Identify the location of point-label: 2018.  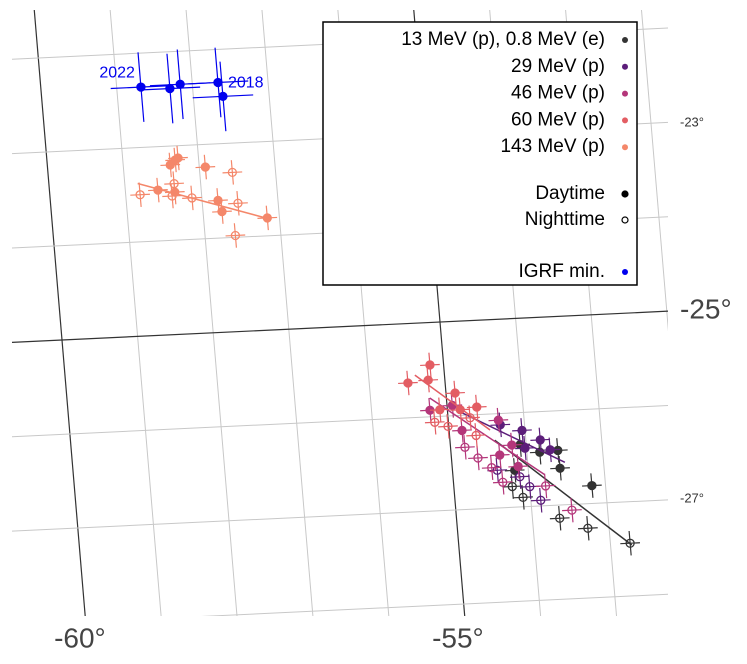
(246, 83).